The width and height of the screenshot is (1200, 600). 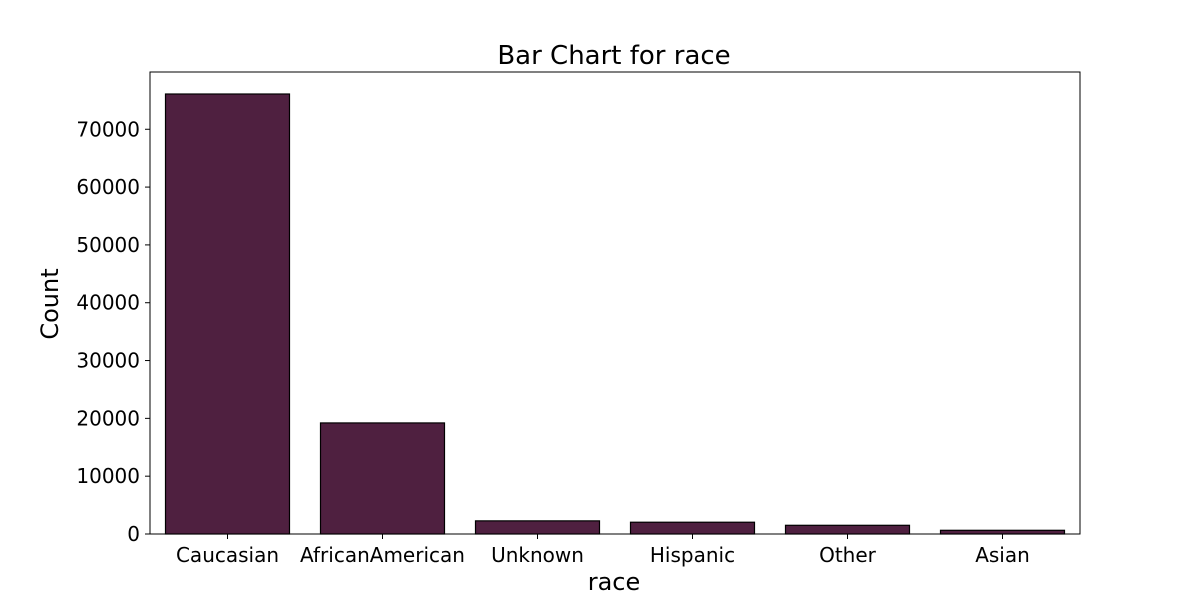 I want to click on x-tick-label: Caucasian, so click(x=227, y=555).